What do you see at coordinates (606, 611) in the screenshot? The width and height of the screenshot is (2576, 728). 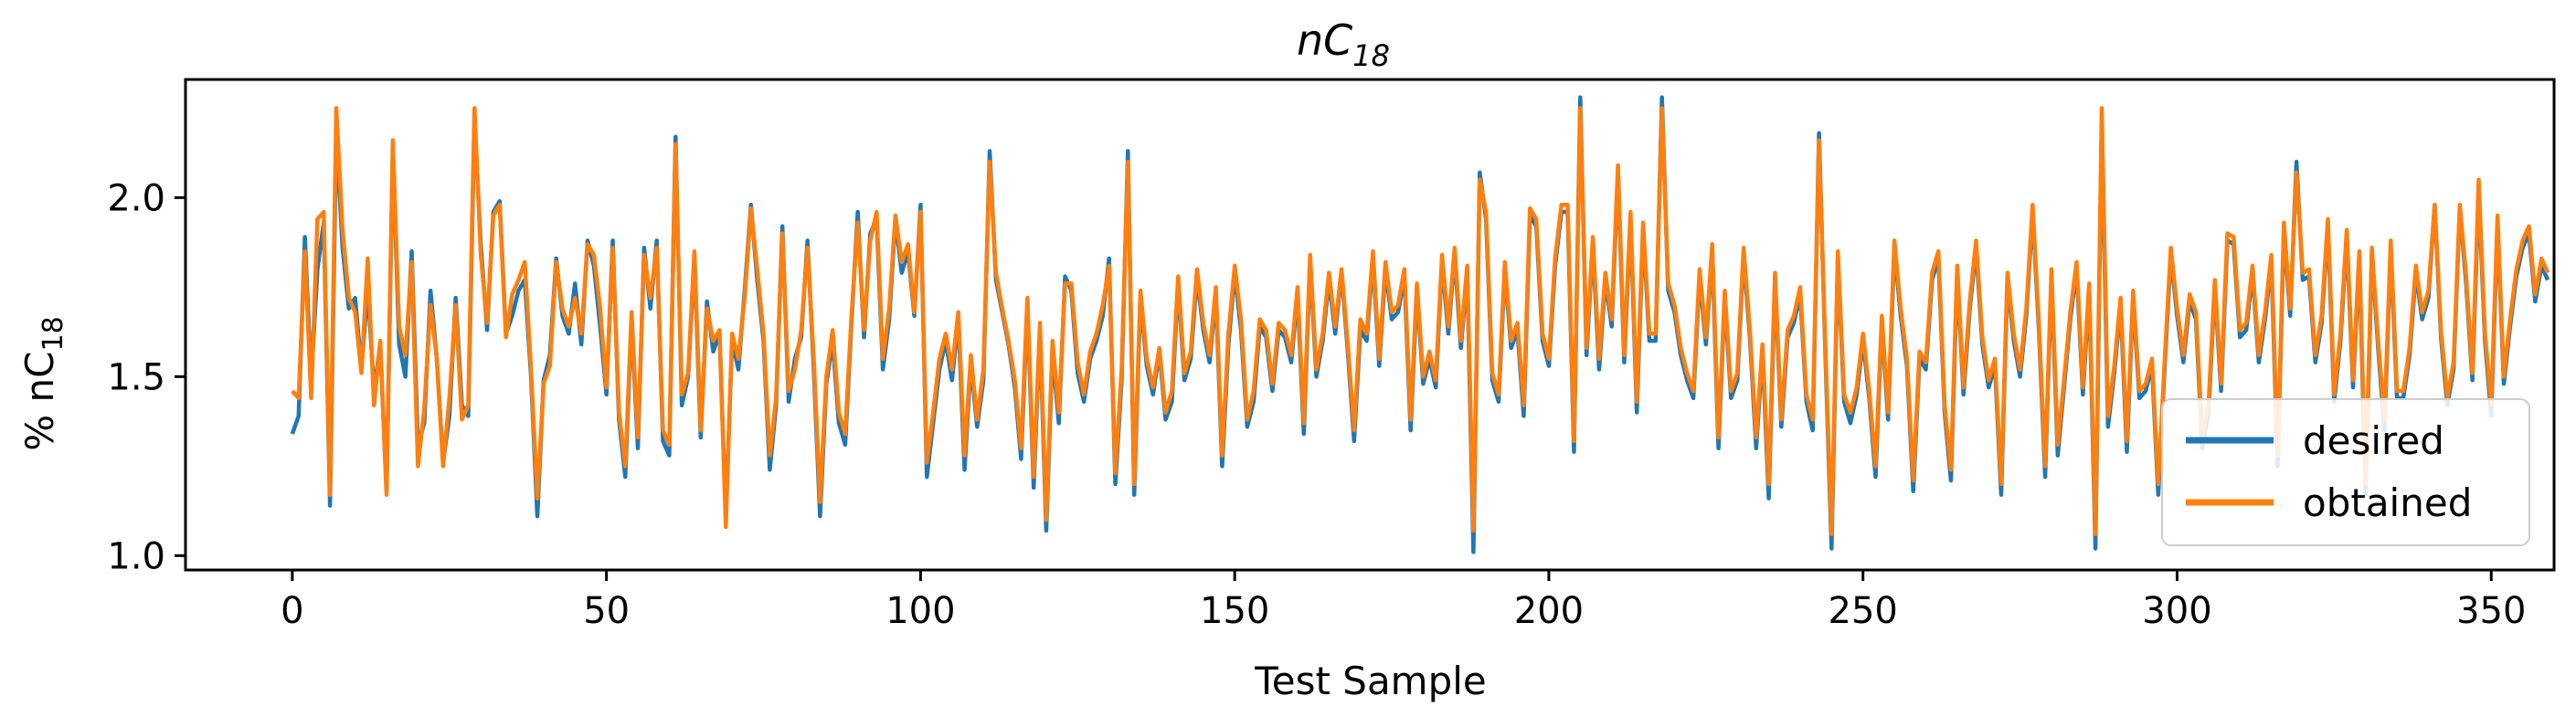 I see `x-tick-label: 50` at bounding box center [606, 611].